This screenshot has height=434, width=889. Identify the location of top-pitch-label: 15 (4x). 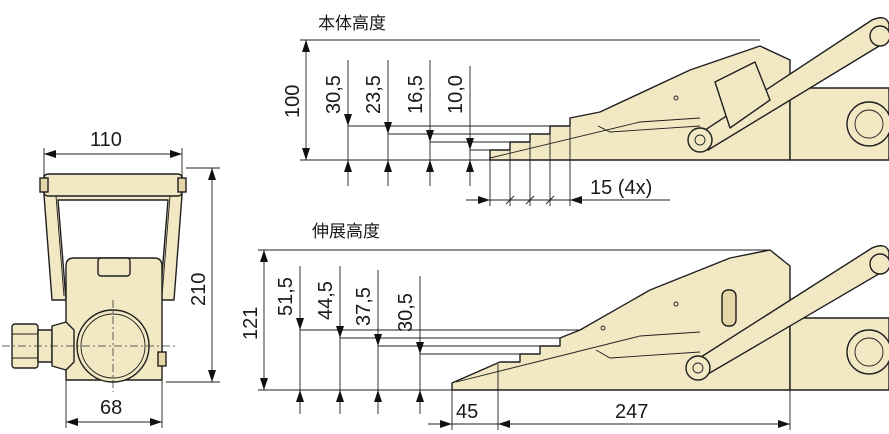
(621, 188).